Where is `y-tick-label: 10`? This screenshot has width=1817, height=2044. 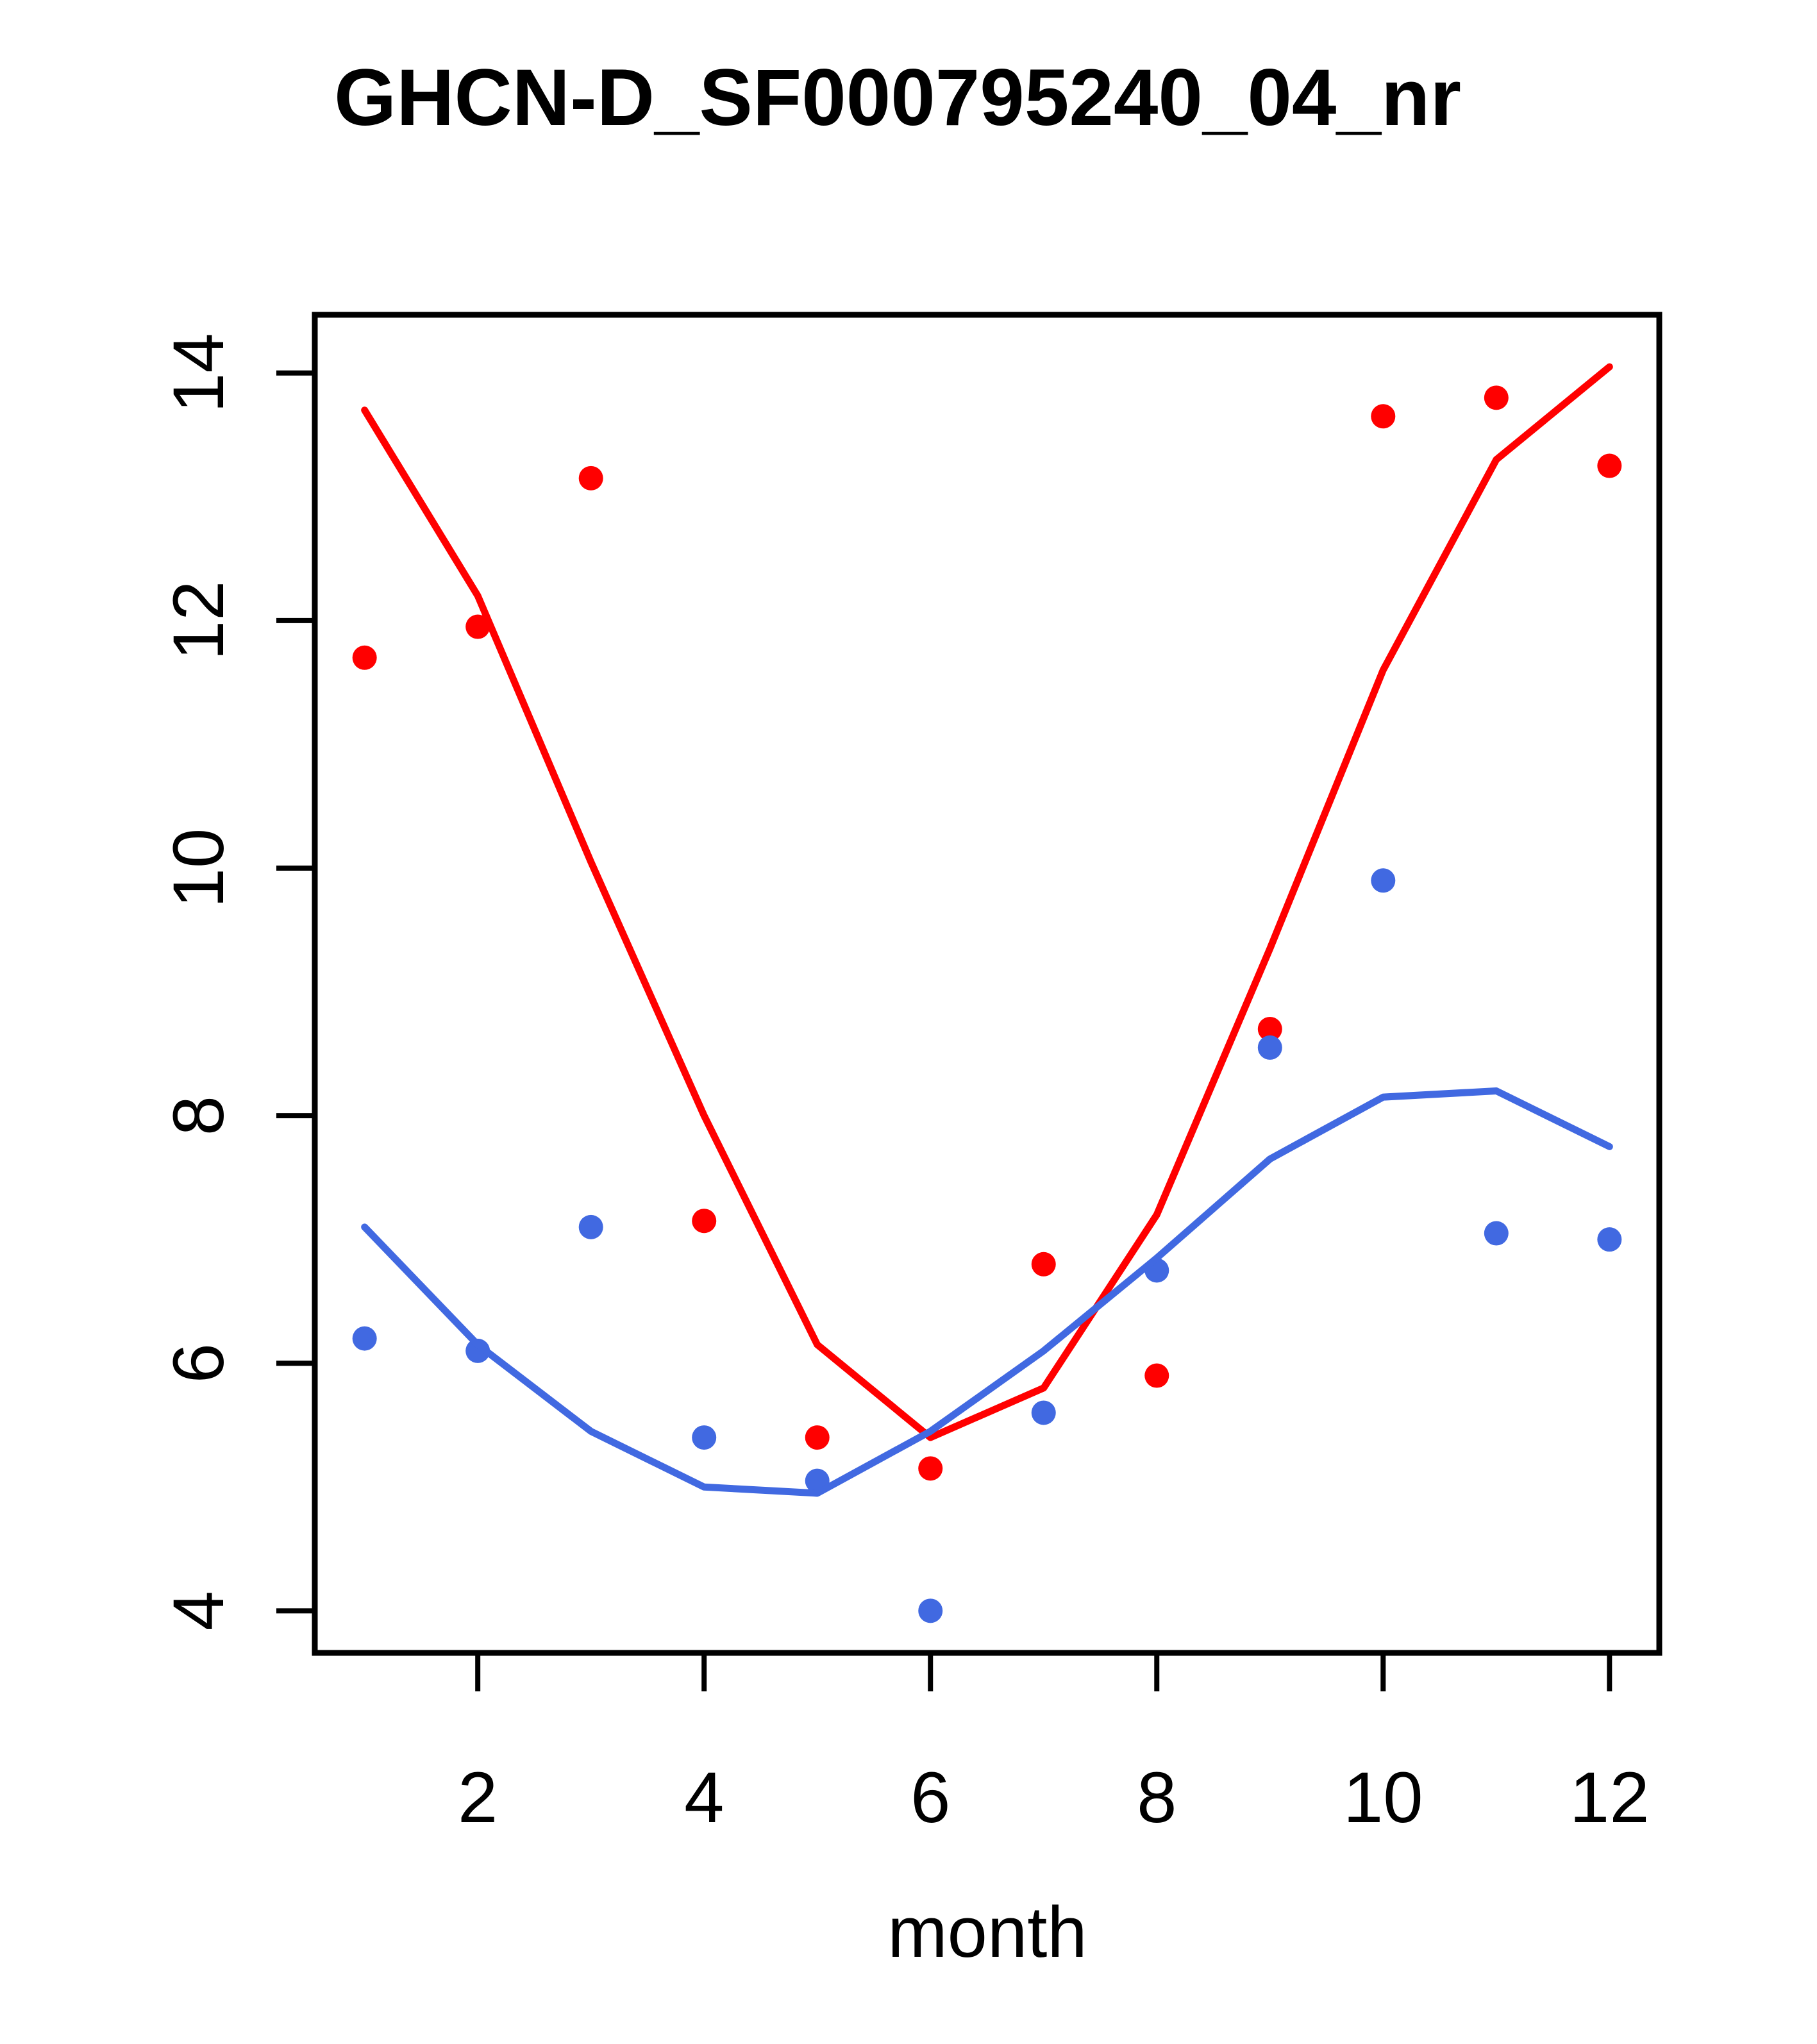
y-tick-label: 10 is located at coordinates (198, 868).